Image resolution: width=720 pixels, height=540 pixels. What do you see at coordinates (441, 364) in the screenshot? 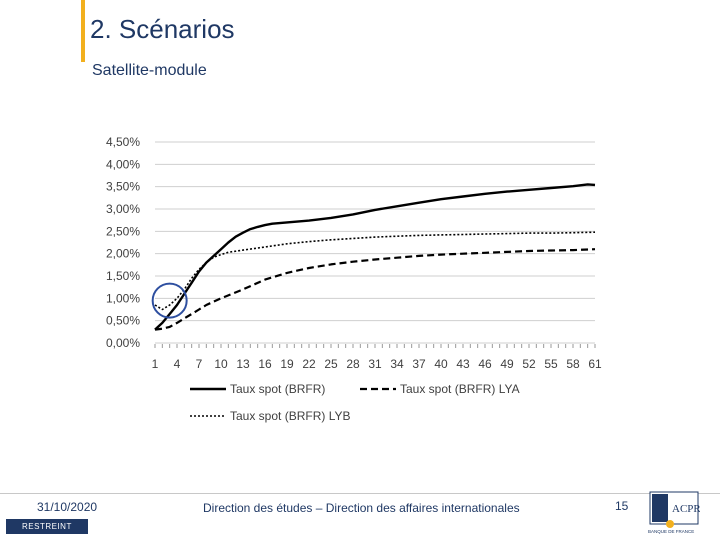
I see `x-tick-label: 40` at bounding box center [441, 364].